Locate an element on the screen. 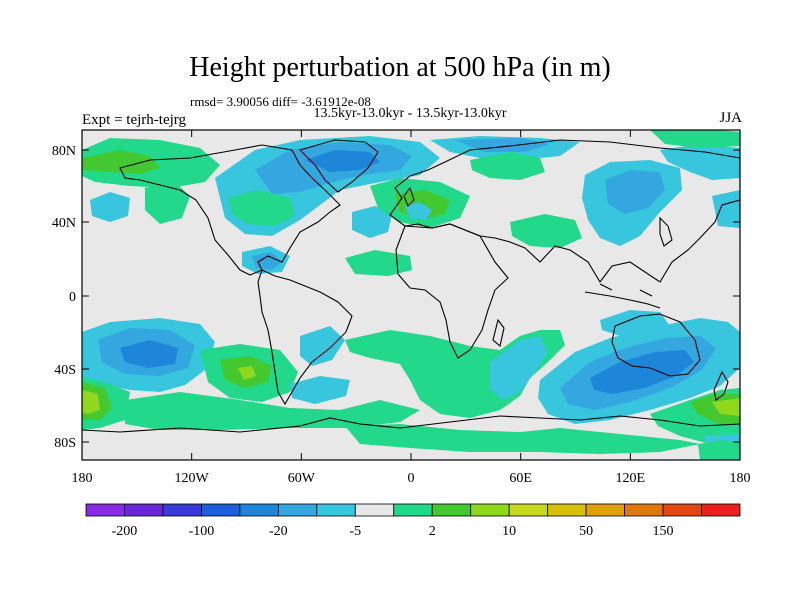  coastline-greenland is located at coordinates (338, 166).